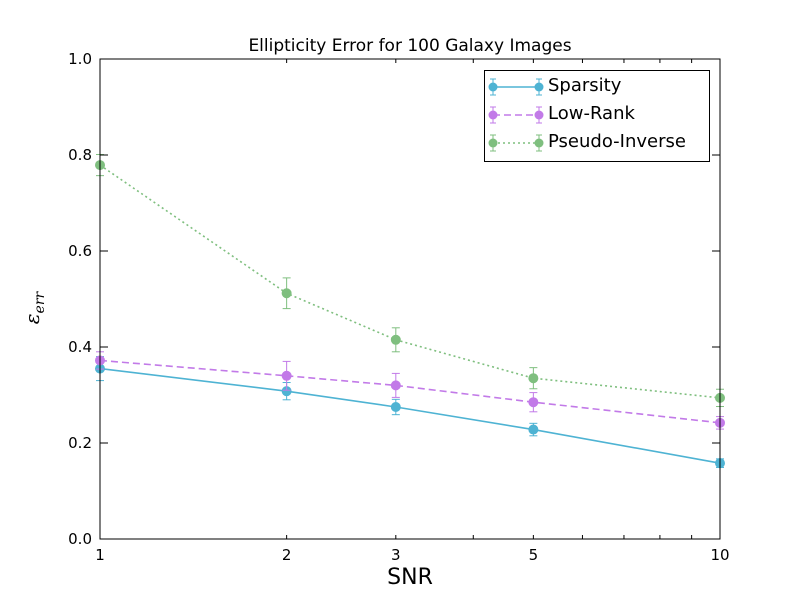 Image resolution: width=800 pixels, height=600 pixels. I want to click on legend-item-pseudo-inverse: Pseudo-Inverse, so click(597, 143).